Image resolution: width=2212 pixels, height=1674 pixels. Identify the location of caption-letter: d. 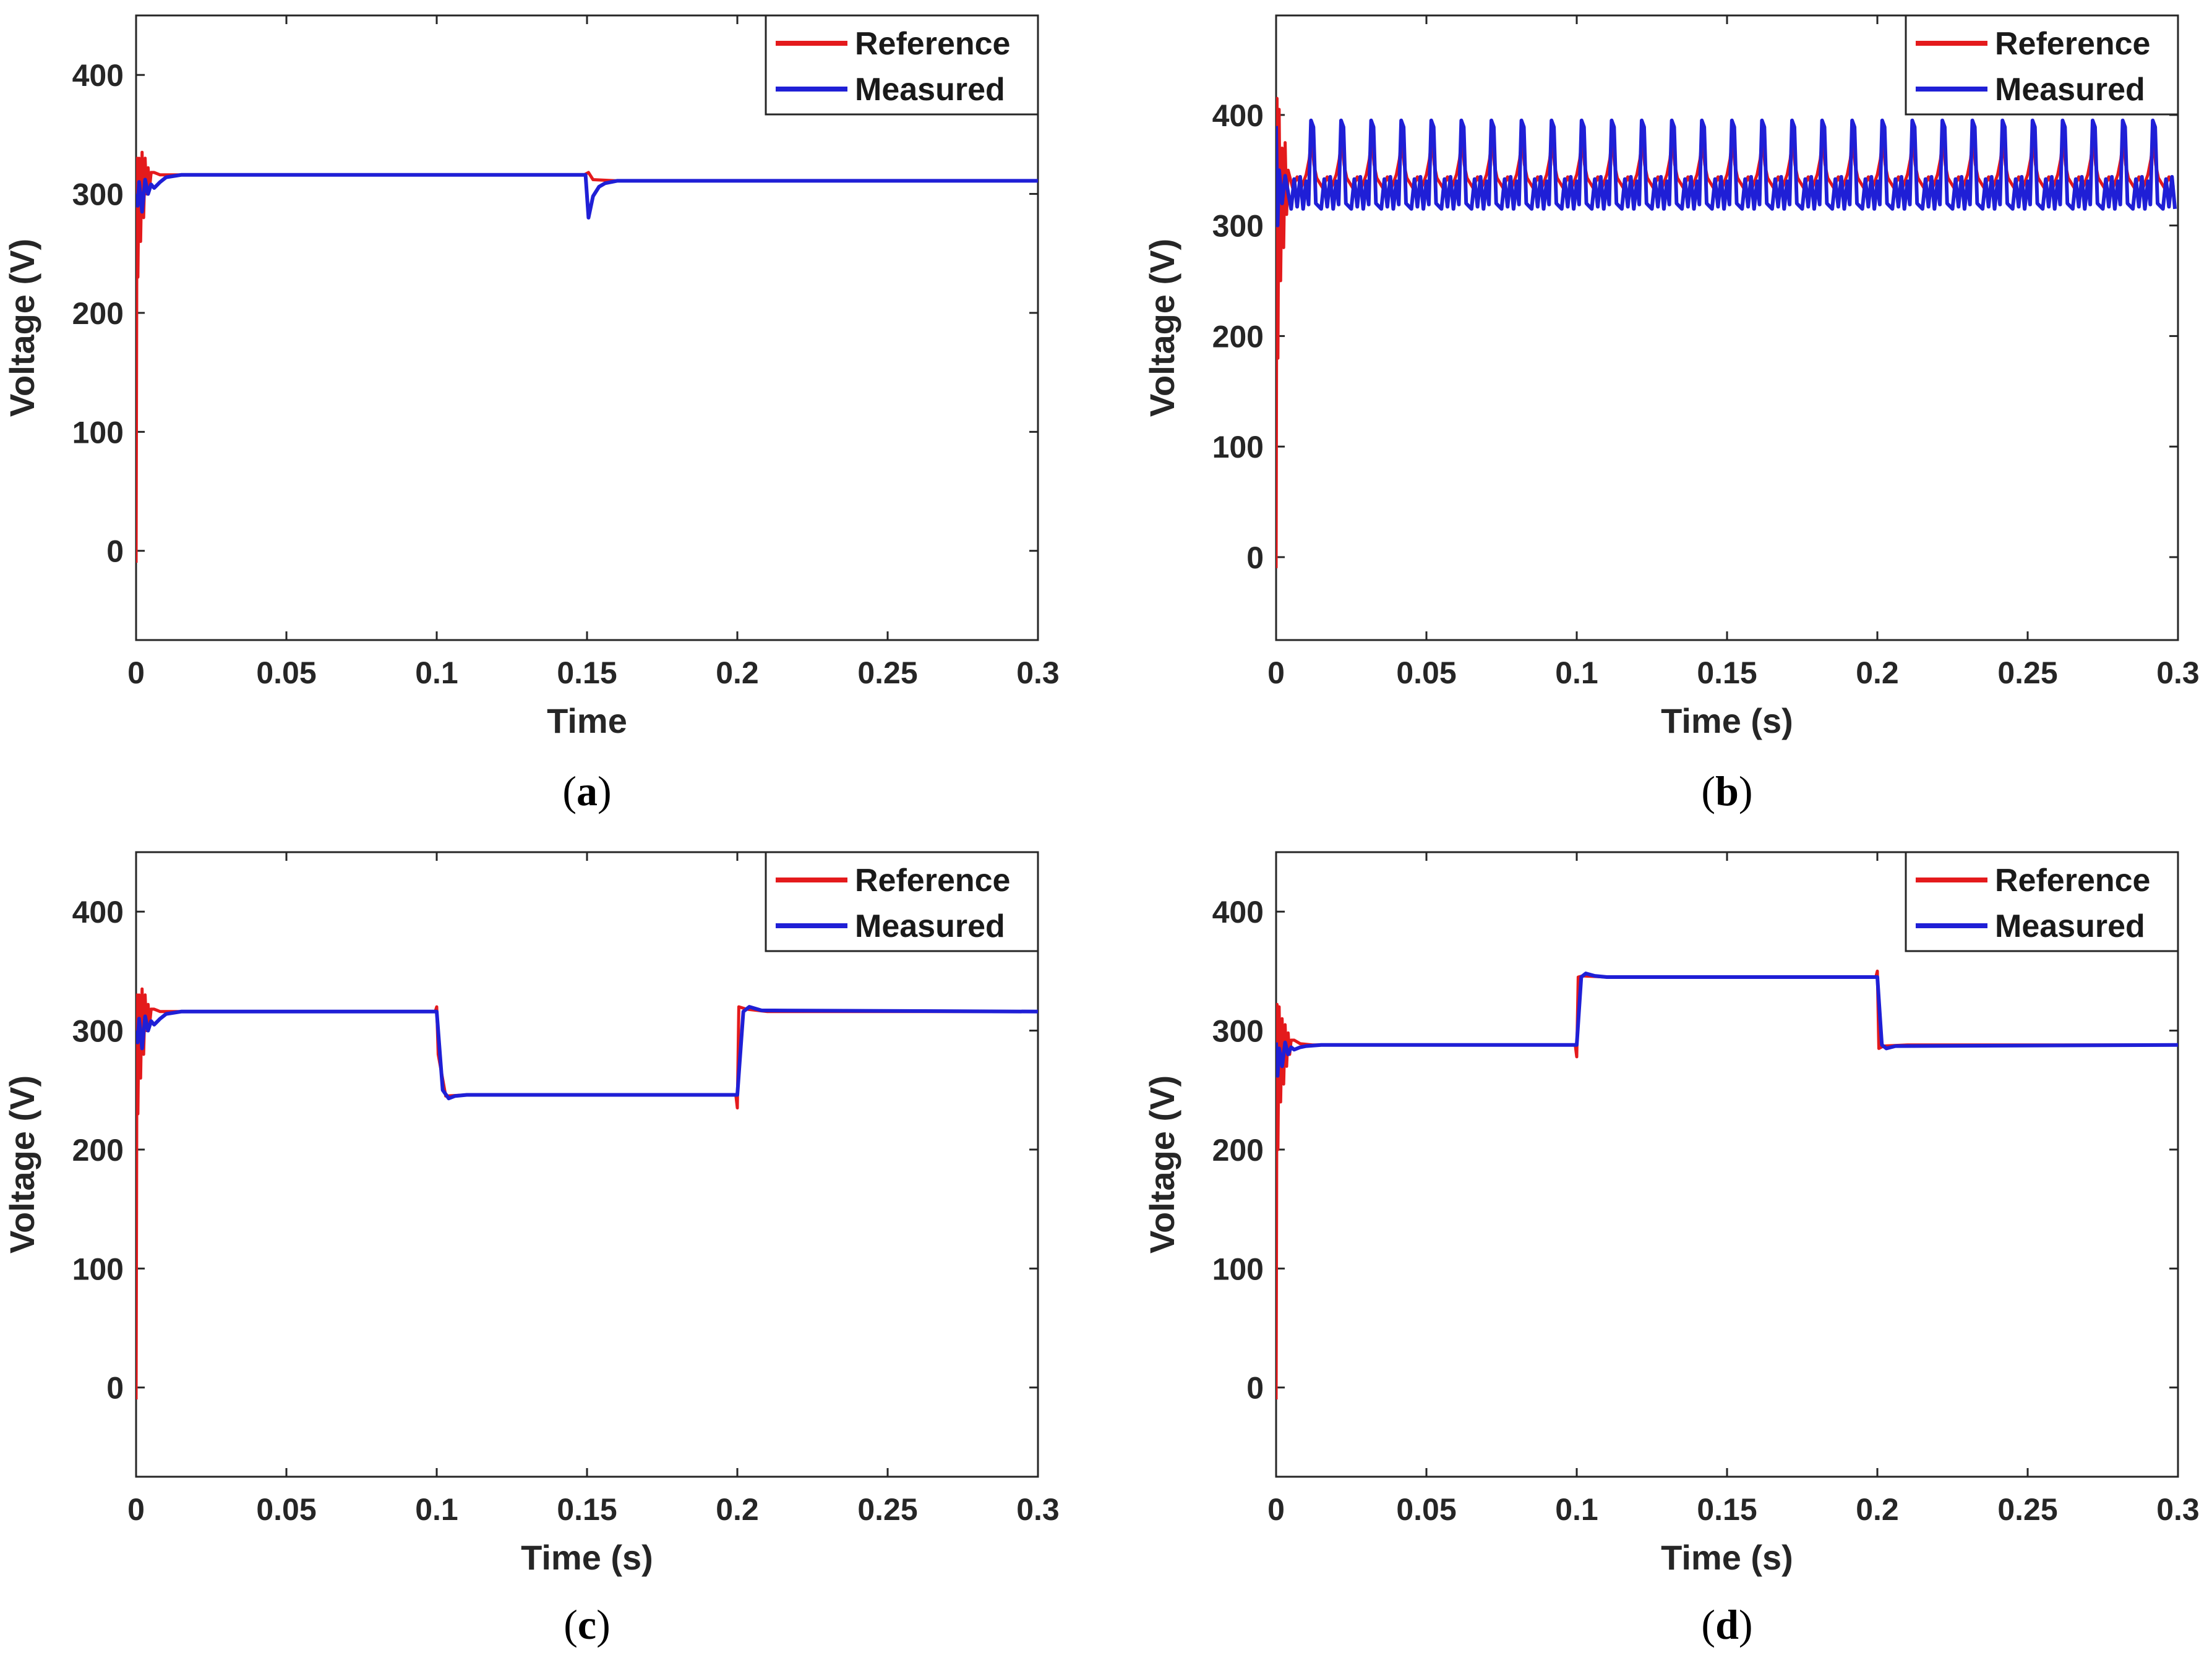
(1727, 1625).